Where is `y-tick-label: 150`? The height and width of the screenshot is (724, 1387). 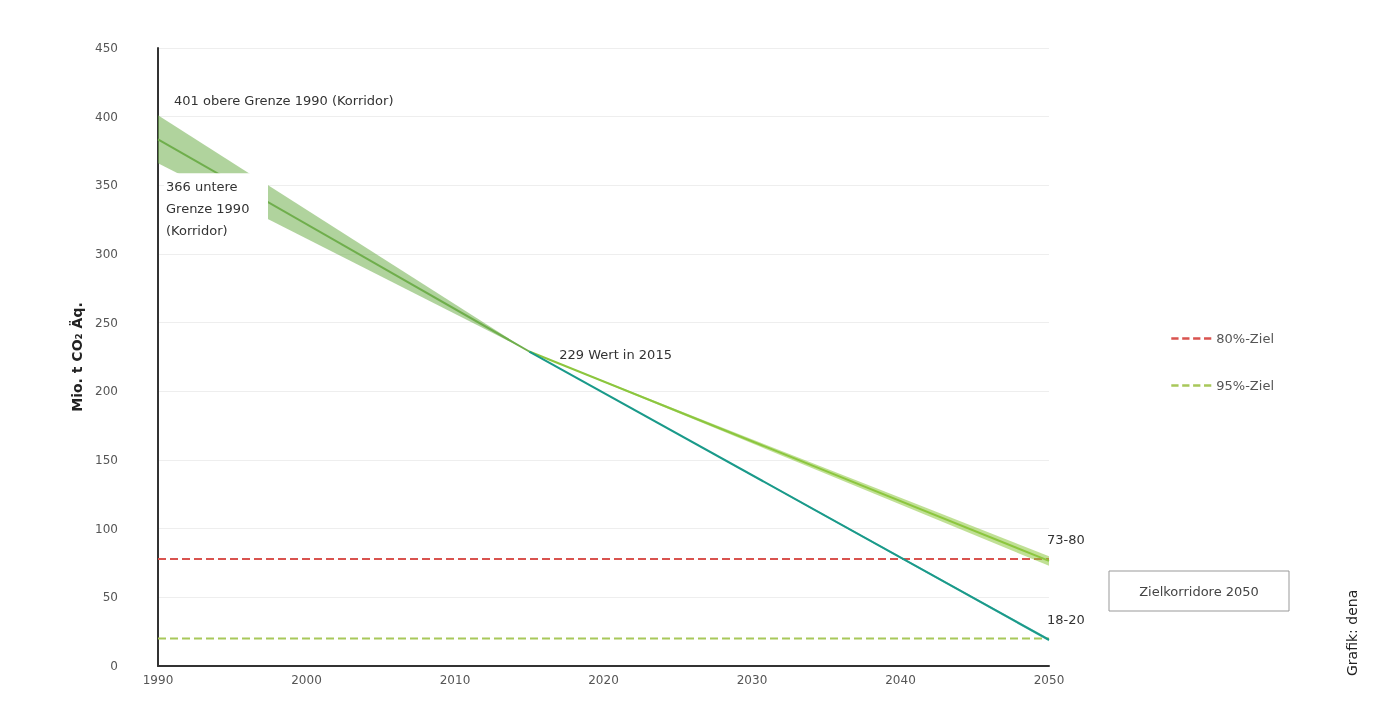
y-tick-label: 150 is located at coordinates (106, 460).